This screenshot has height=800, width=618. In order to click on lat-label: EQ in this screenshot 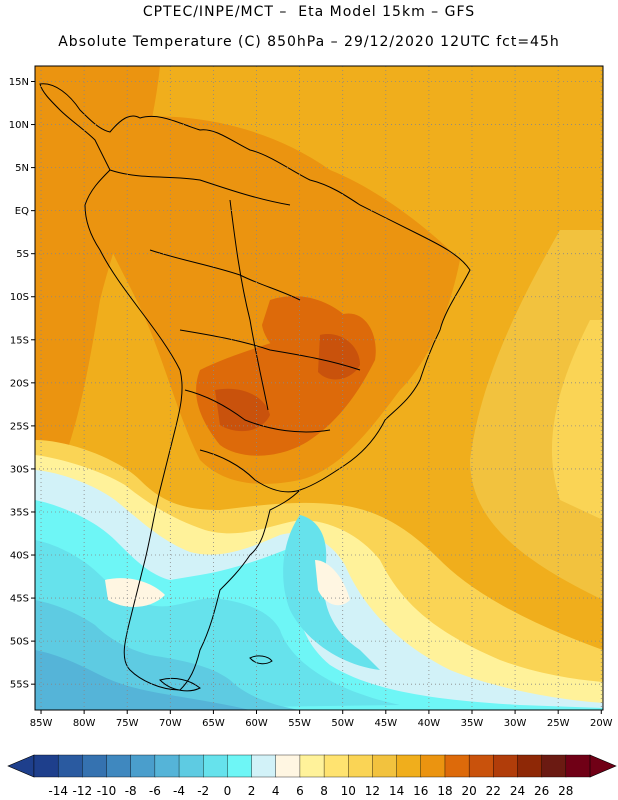, I will do `click(22, 211)`.